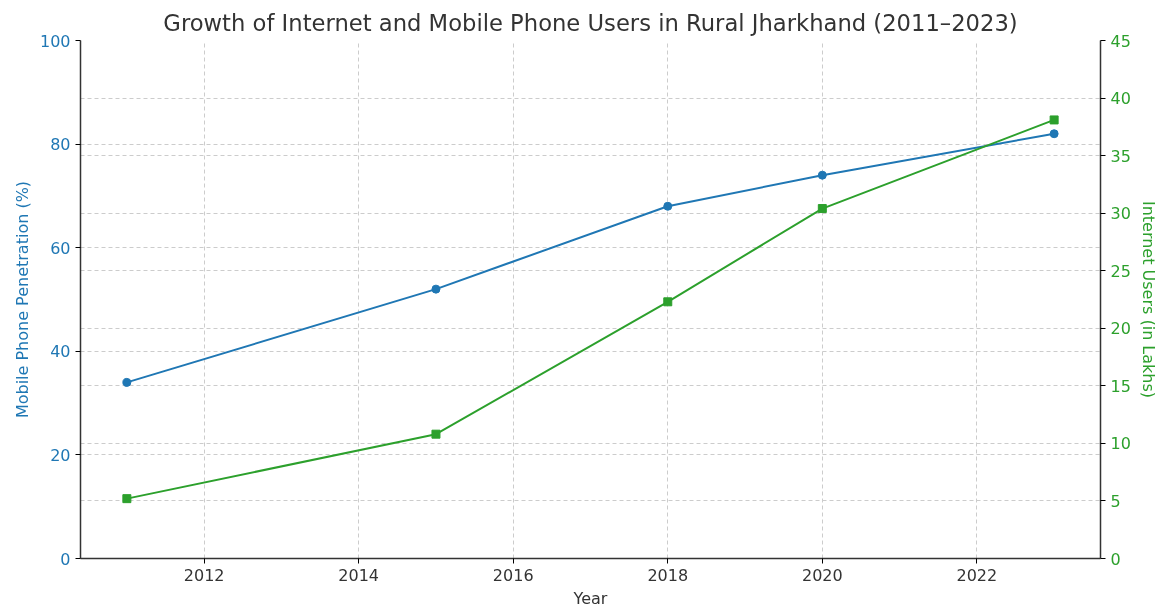 This screenshot has height=614, width=1174. Describe the element at coordinates (1120, 41) in the screenshot. I see `y2-tick-label: 45` at that location.